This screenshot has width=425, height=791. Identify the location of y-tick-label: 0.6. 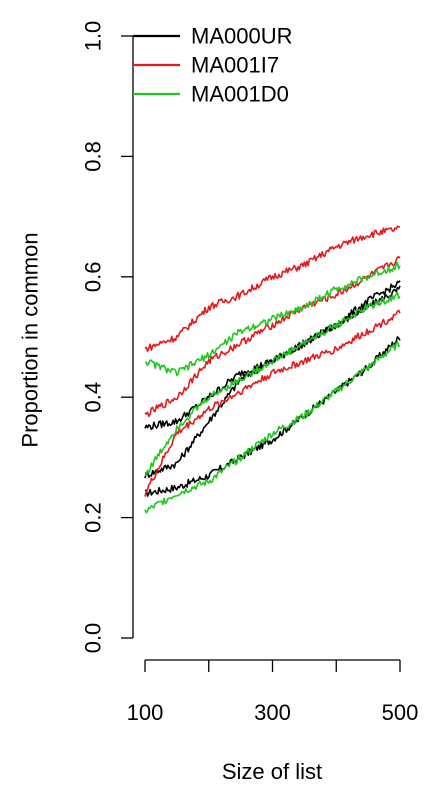
(93, 277).